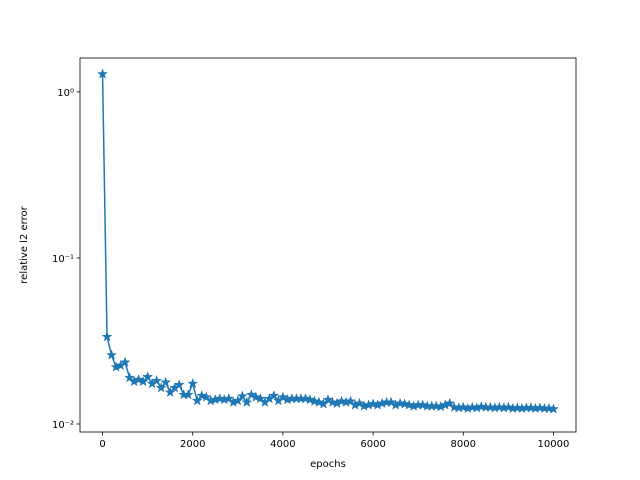 The height and width of the screenshot is (480, 640). What do you see at coordinates (554, 444) in the screenshot?
I see `x-tick-label: 10000` at bounding box center [554, 444].